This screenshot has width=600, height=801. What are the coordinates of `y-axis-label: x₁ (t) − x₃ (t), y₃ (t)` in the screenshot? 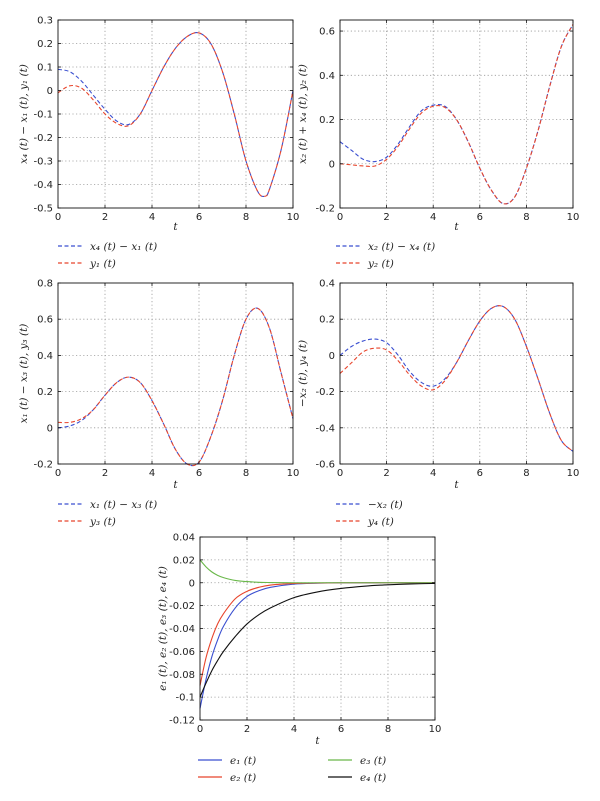 It's located at (24, 374).